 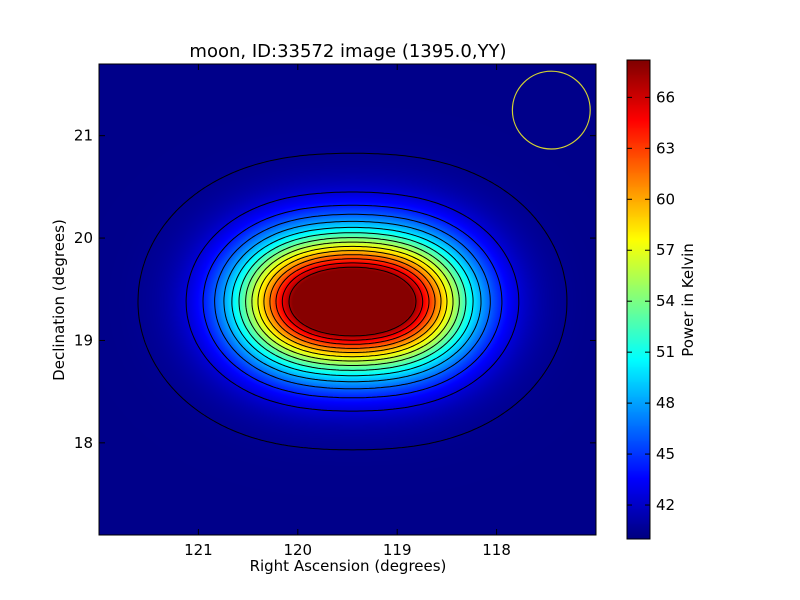 What do you see at coordinates (688, 300) in the screenshot?
I see `colorbar-label: Power in Kelvin` at bounding box center [688, 300].